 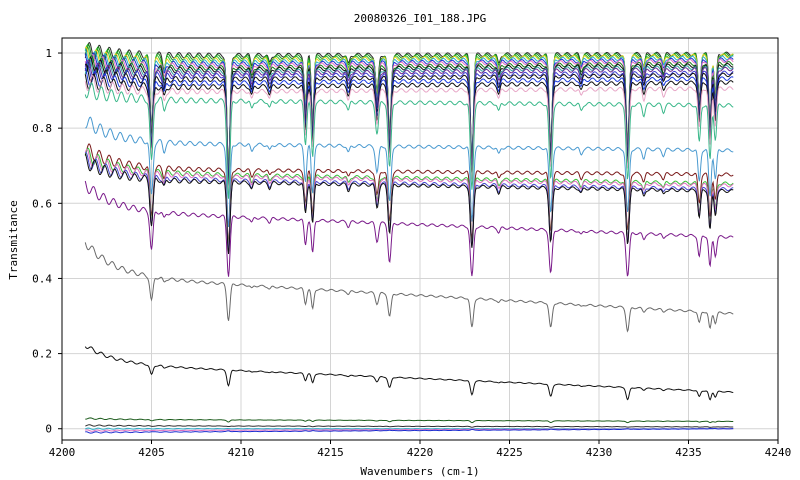 I want to click on x-tick-label: 4205, so click(x=151, y=452).